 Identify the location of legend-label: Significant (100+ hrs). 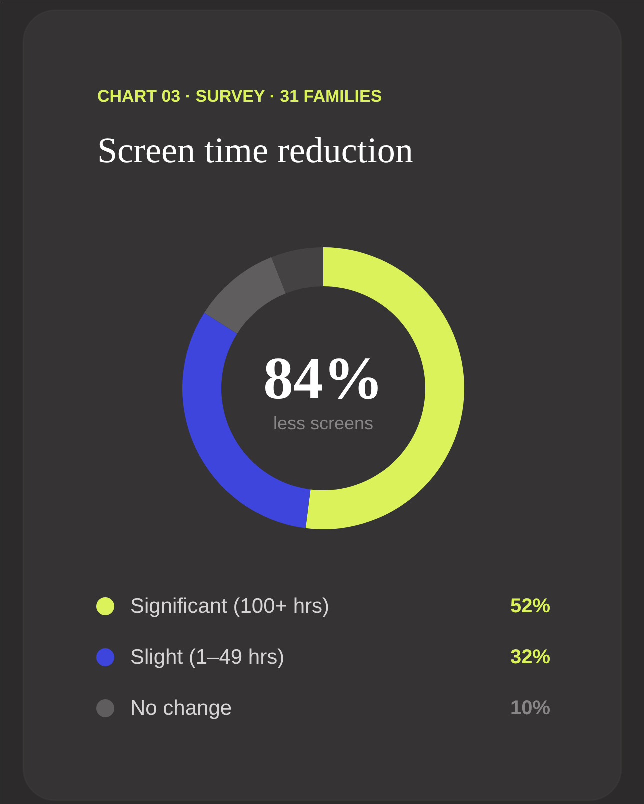
(230, 606).